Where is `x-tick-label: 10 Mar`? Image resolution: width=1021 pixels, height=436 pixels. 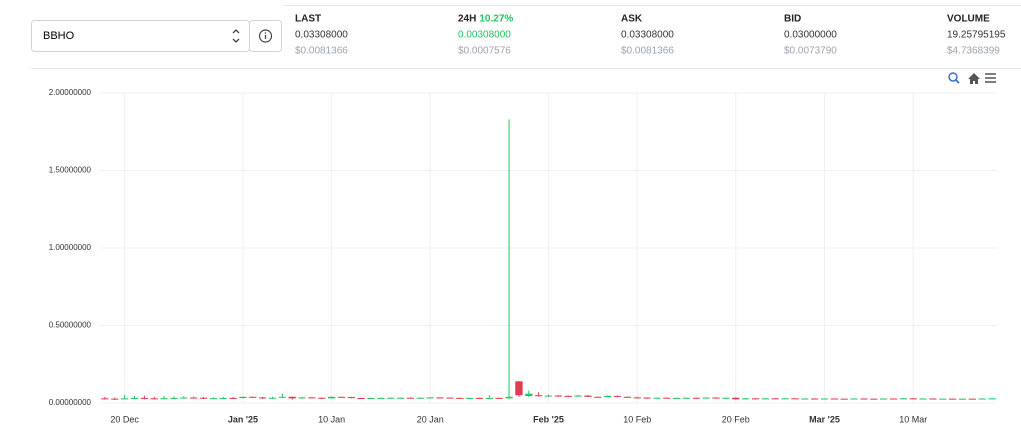 x-tick-label: 10 Mar is located at coordinates (913, 419).